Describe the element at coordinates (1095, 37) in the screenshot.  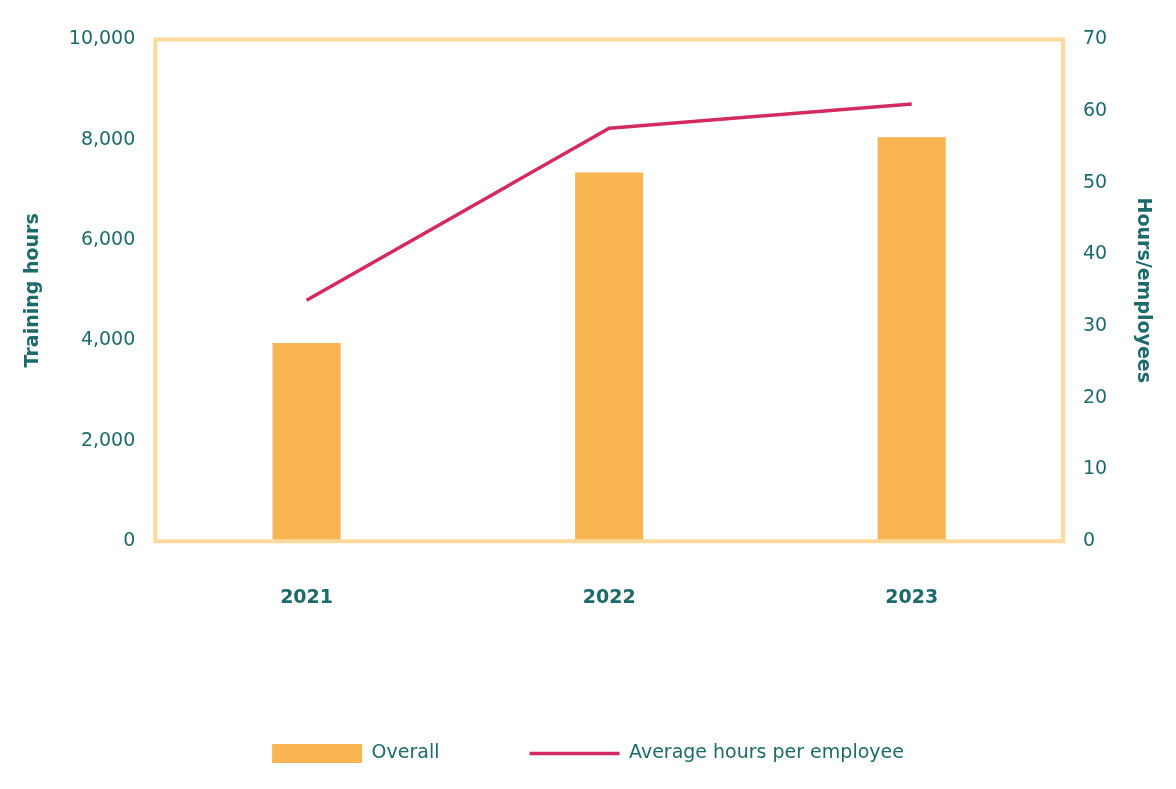
I see `y2-tick-label: 70` at that location.